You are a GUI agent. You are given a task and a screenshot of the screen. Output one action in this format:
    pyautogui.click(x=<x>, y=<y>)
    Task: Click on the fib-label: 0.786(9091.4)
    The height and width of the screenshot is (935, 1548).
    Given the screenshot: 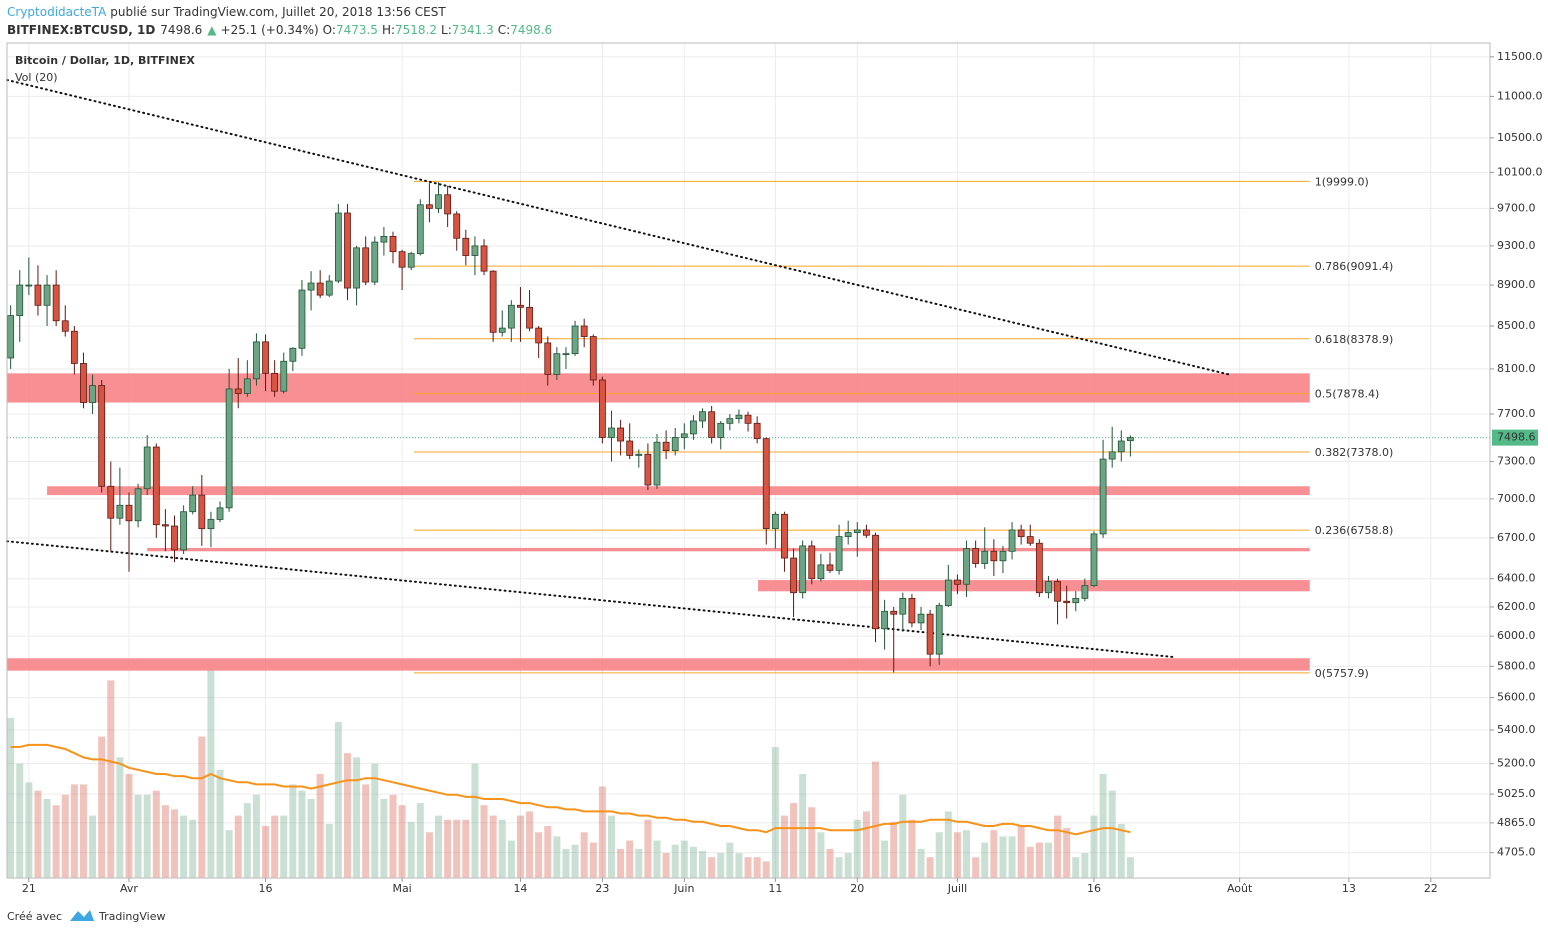 What is the action you would take?
    pyautogui.click(x=1354, y=266)
    